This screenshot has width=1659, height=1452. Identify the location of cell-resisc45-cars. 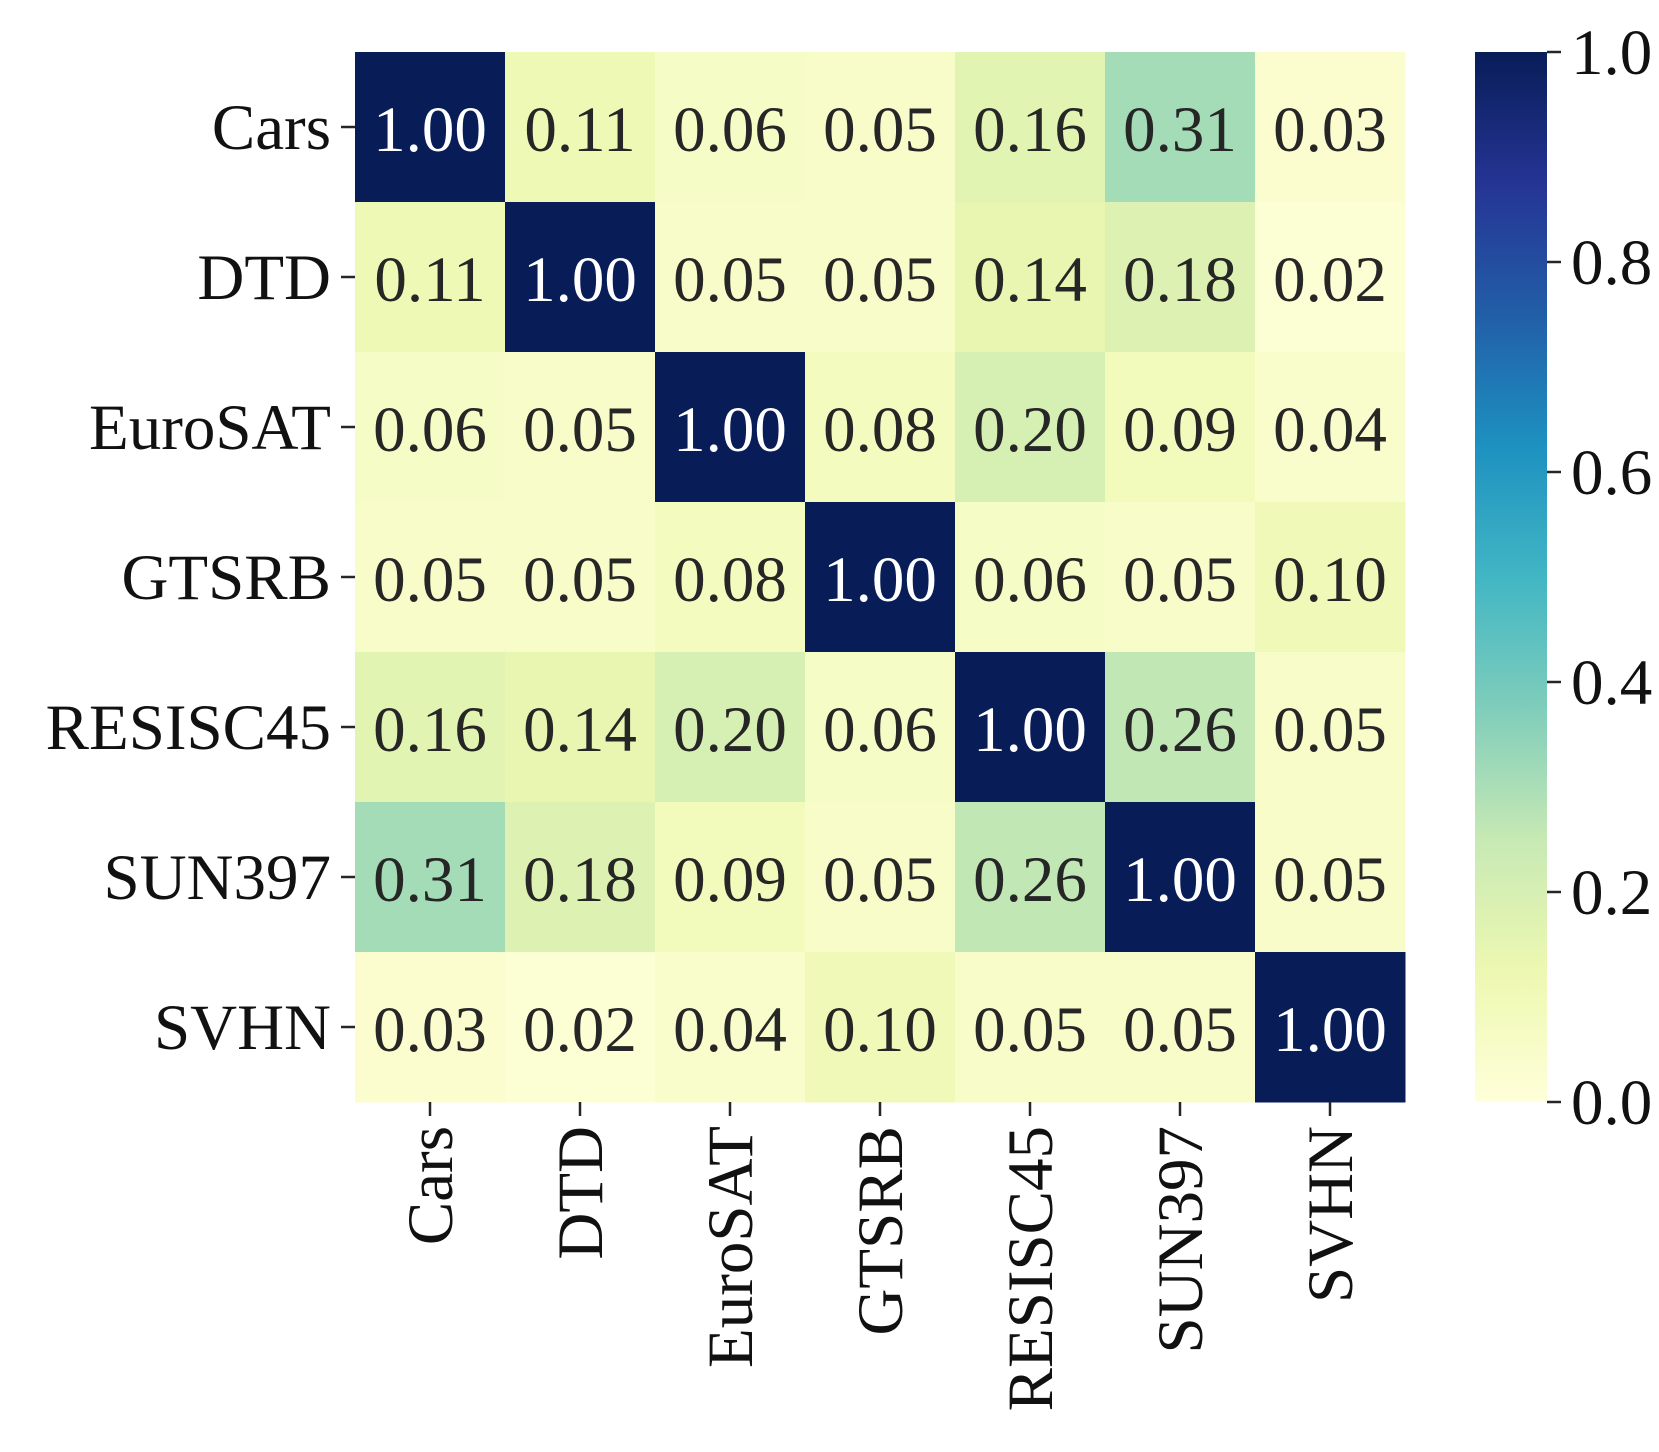
(430, 727).